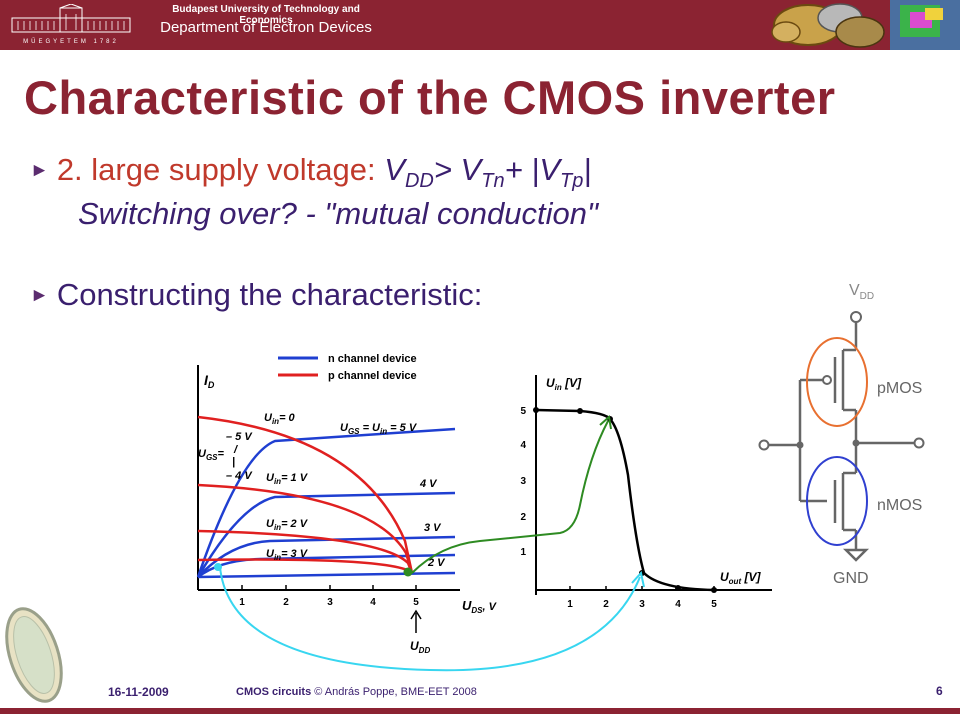  I want to click on logo-text: MŰEGYETEM 1782, so click(71, 41).